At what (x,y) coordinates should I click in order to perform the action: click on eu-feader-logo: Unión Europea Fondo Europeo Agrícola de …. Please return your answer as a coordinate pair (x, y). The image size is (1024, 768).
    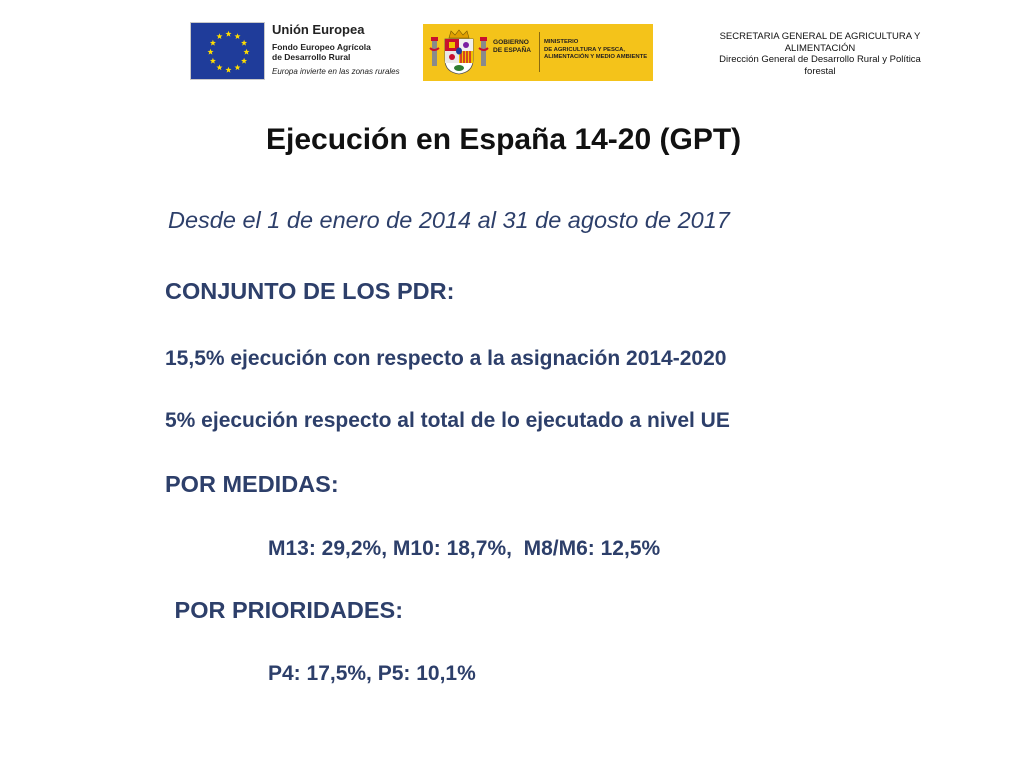
    Looking at the image, I should click on (295, 52).